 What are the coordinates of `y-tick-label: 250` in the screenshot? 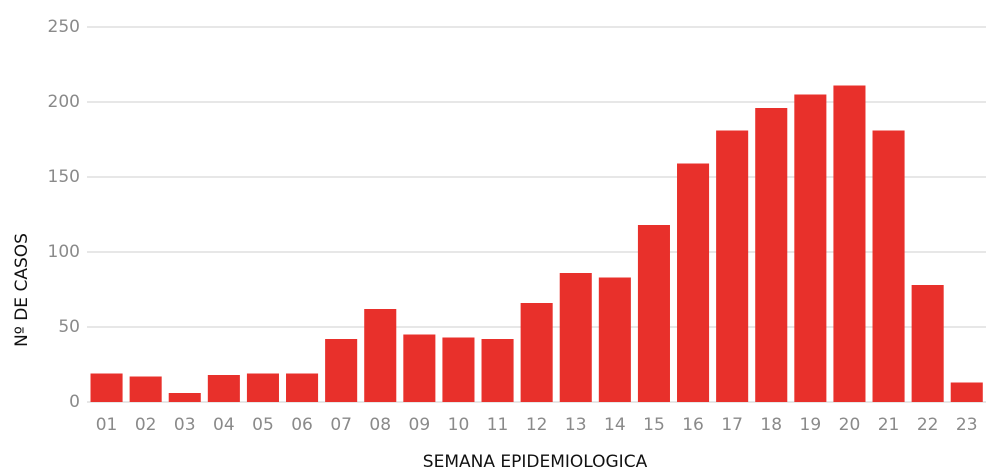 It's located at (64, 27).